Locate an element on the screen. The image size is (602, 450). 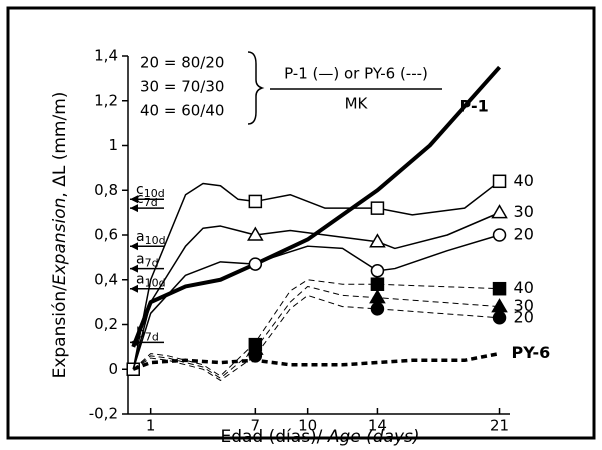
annotation: a10d is located at coordinates (151, 238).